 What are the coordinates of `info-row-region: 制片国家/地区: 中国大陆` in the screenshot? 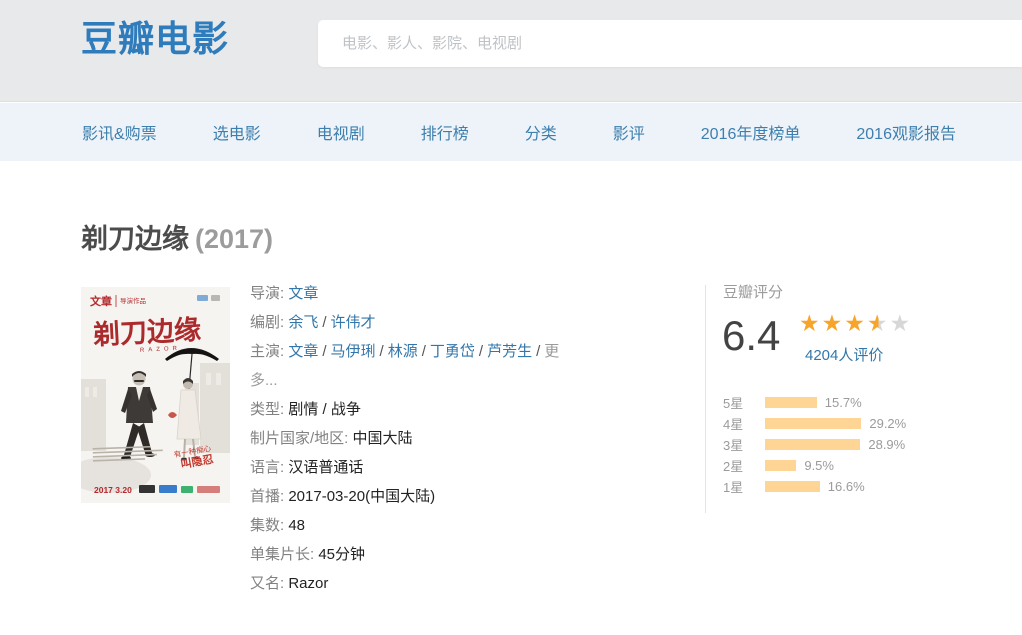 It's located at (418, 438).